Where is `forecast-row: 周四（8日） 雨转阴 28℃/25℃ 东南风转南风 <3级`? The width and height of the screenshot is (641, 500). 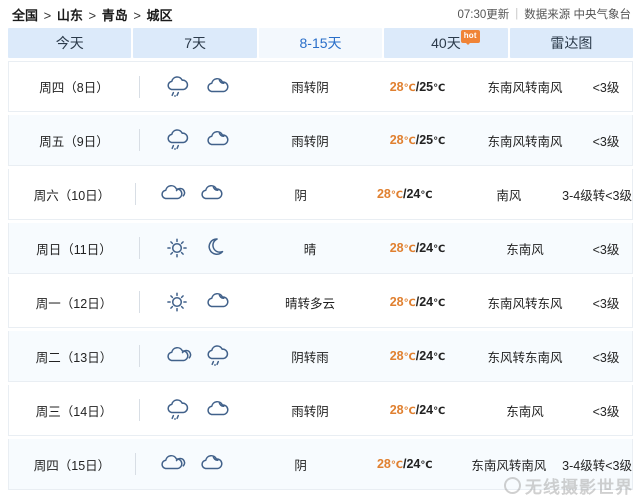
forecast-row: 周四（8日） 雨转阴 28℃/25℃ 东南风转南风 <3级 is located at coordinates (320, 86).